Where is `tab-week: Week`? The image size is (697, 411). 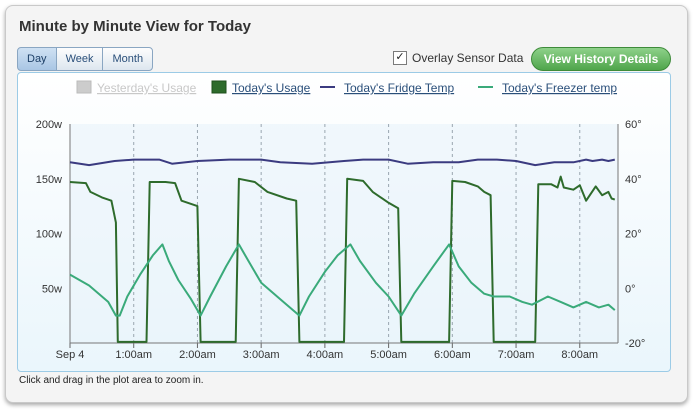
tab-week: Week is located at coordinates (79, 59).